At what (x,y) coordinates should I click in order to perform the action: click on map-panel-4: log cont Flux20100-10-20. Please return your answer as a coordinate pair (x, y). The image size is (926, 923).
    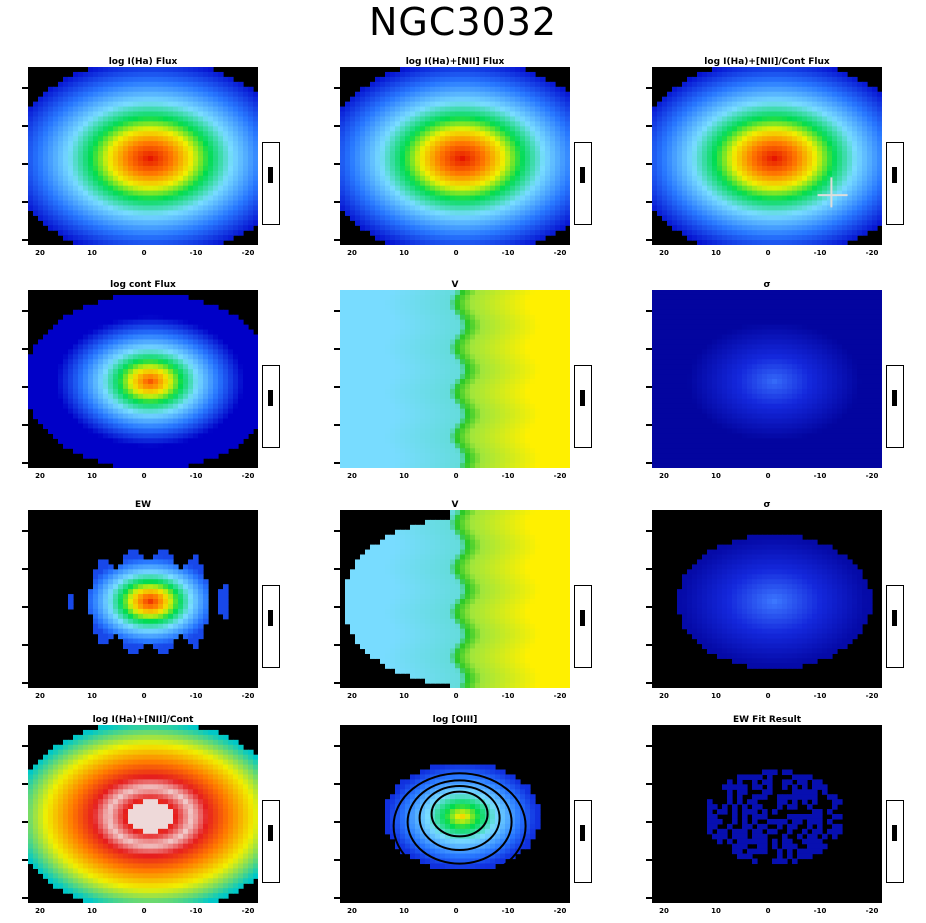
    Looking at the image, I should click on (163, 384).